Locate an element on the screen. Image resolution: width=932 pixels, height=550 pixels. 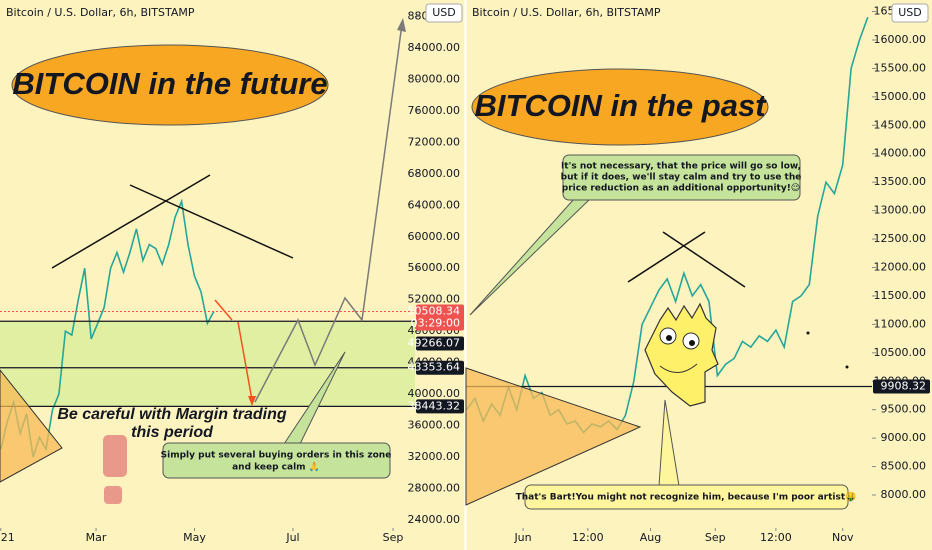
x-tick-label: May is located at coordinates (194, 537).